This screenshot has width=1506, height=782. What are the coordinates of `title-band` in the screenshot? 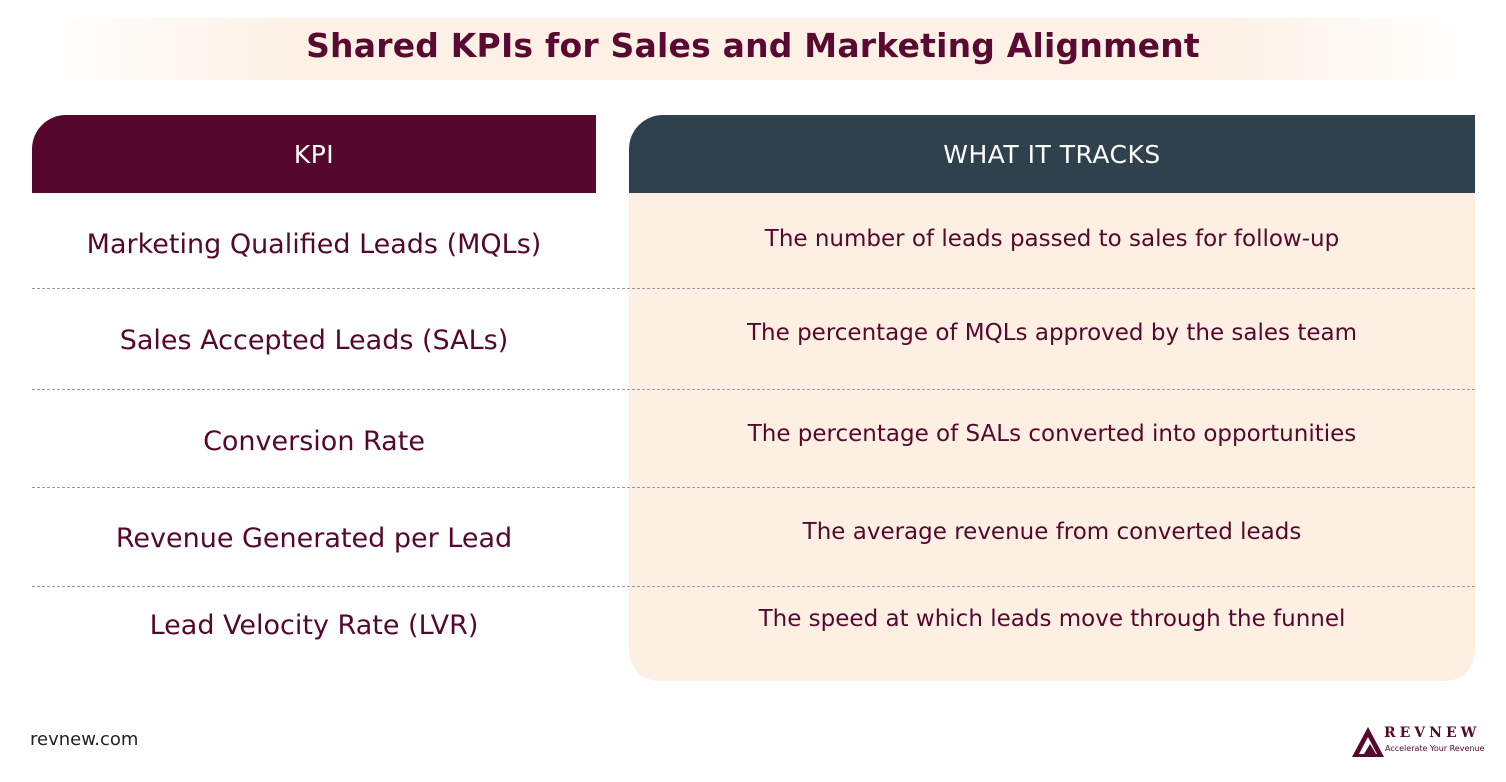 It's located at (755, 49).